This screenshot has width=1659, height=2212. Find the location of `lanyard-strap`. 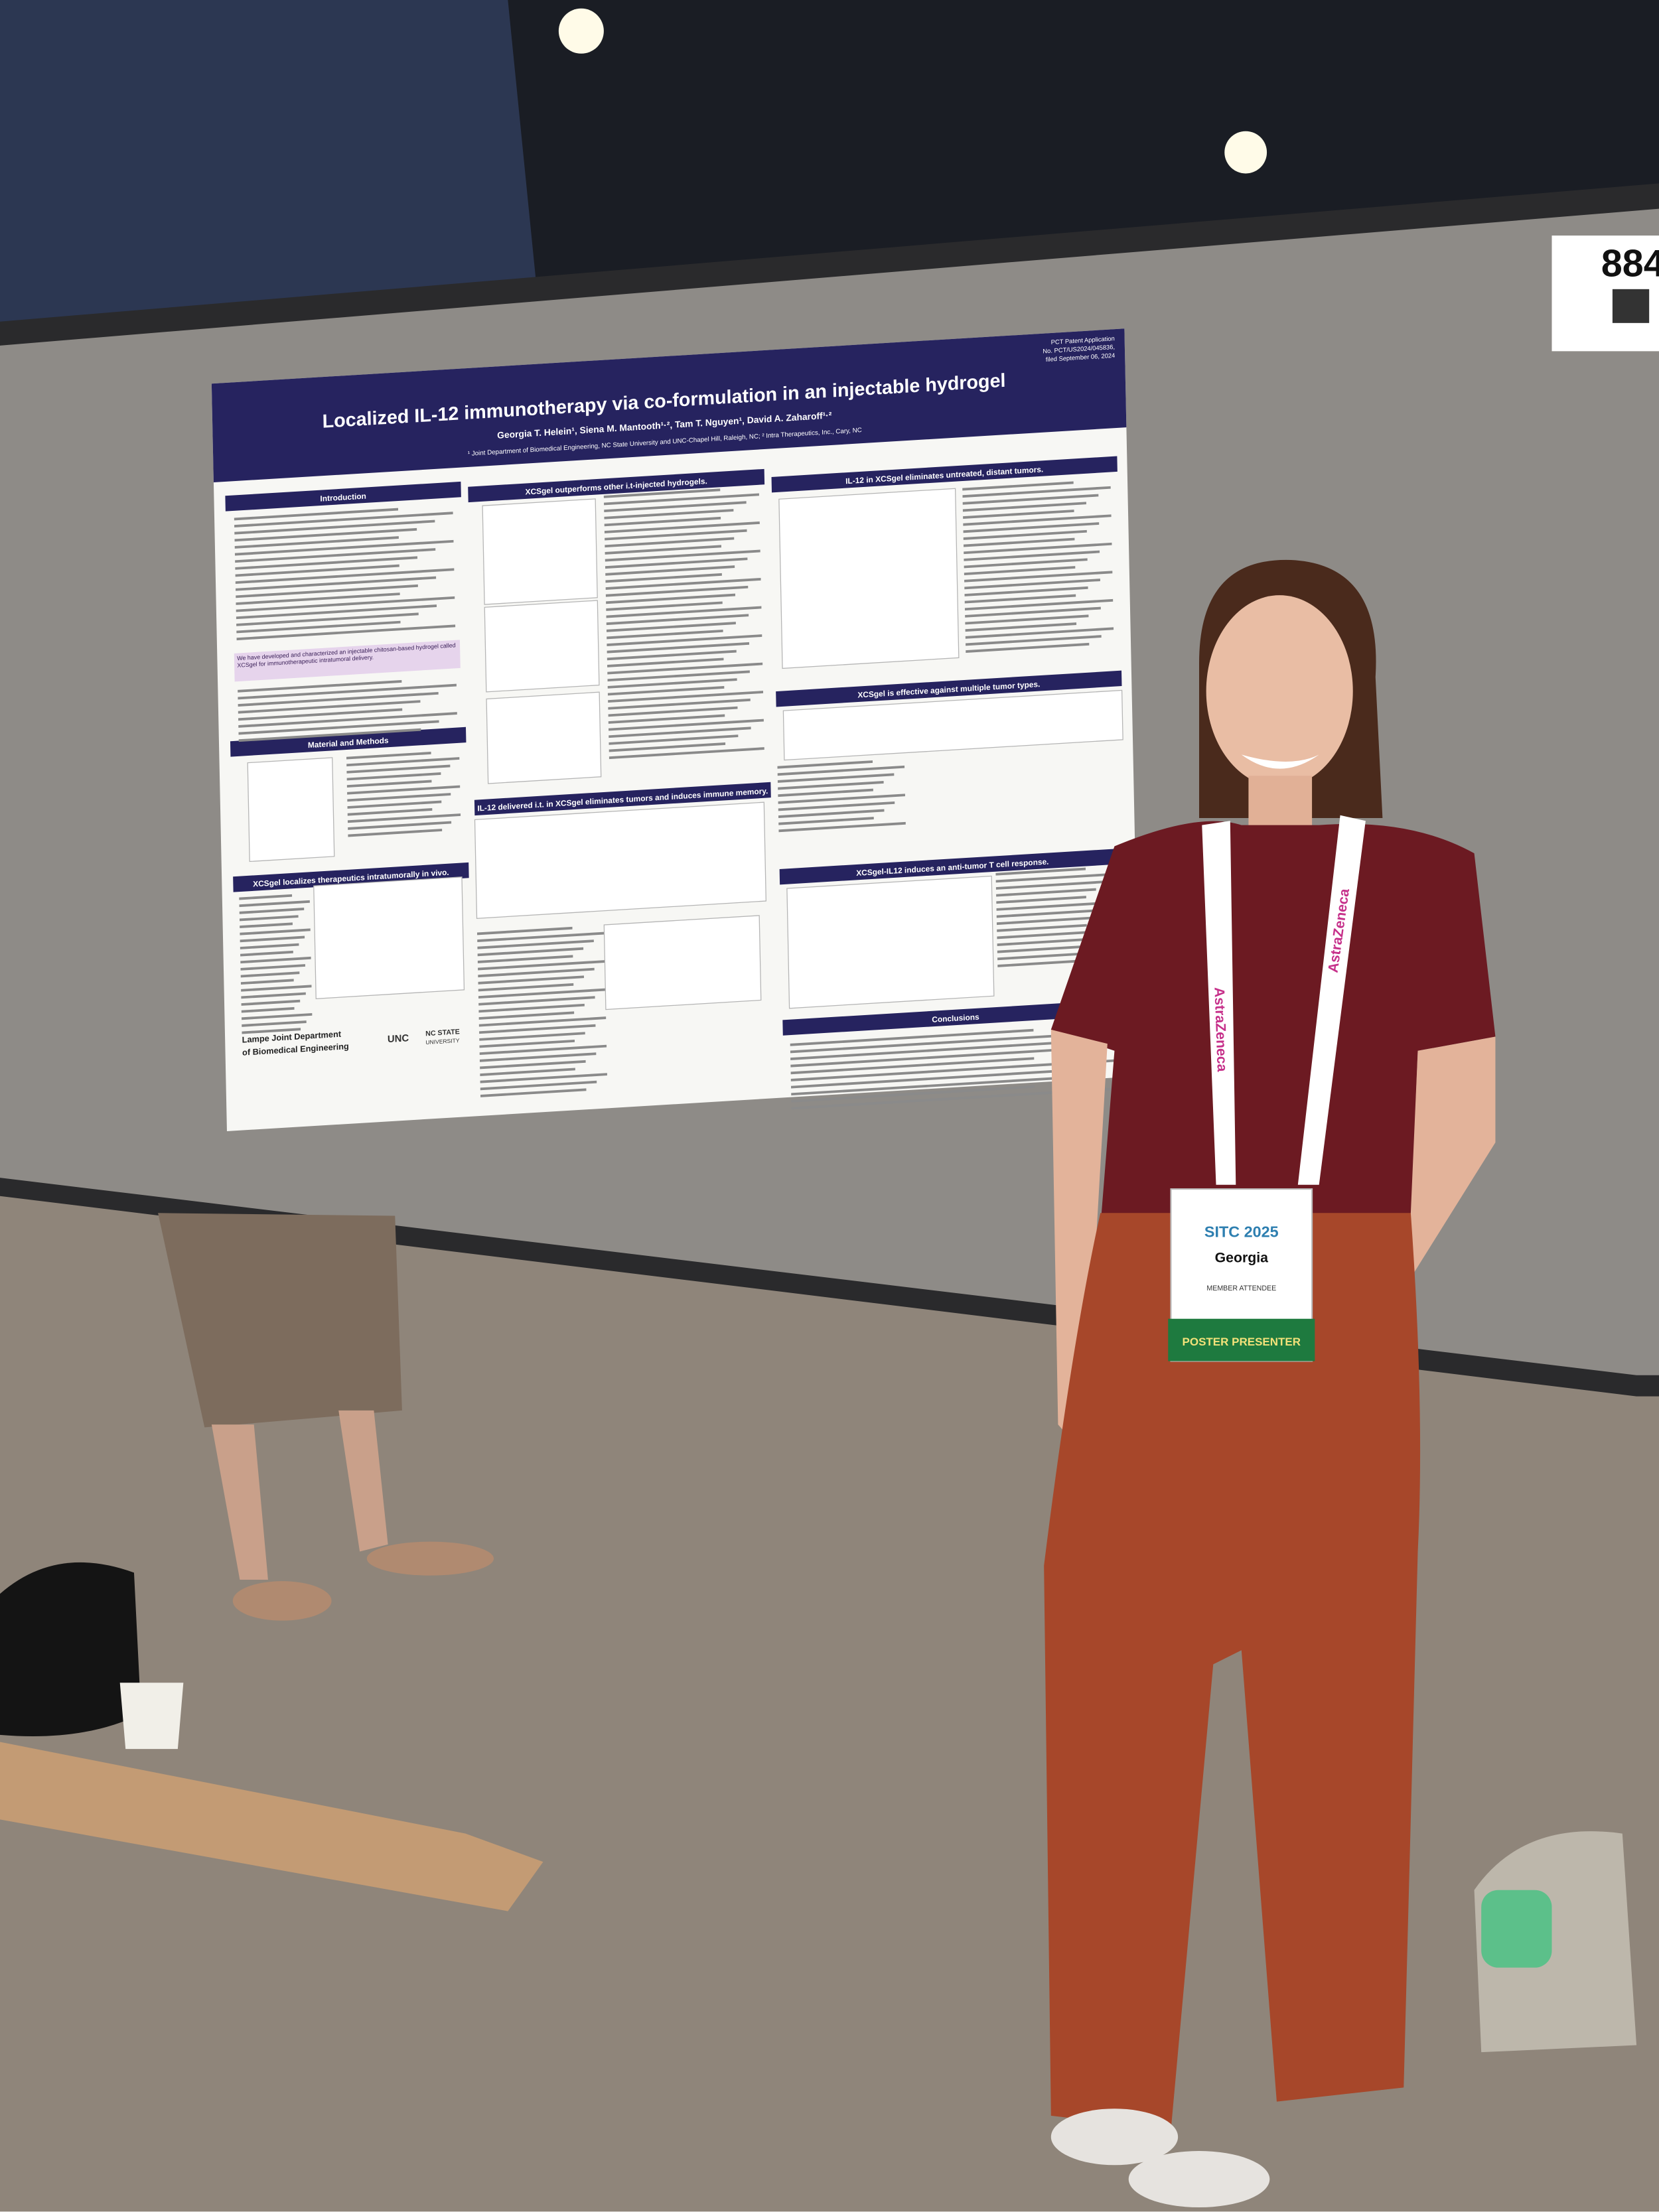

lanyard-strap is located at coordinates (1331, 1000).